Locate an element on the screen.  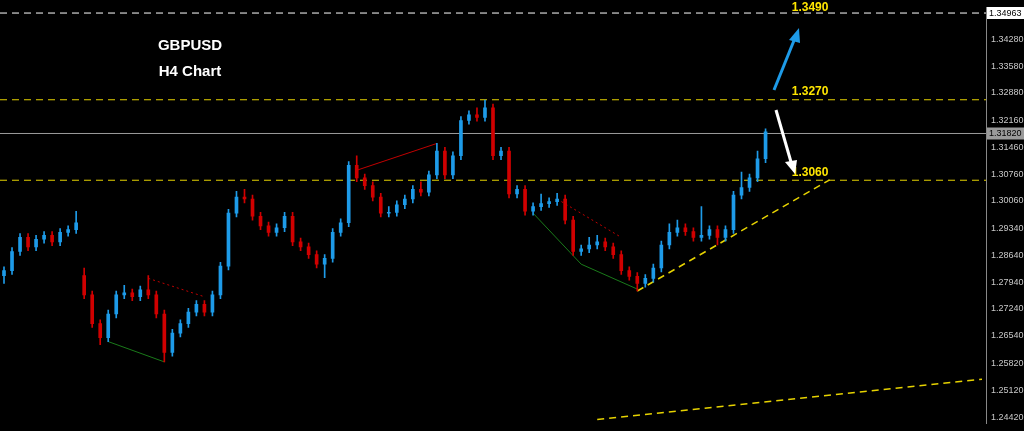
y-tick-label: 1.24420 is located at coordinates (1007, 416).